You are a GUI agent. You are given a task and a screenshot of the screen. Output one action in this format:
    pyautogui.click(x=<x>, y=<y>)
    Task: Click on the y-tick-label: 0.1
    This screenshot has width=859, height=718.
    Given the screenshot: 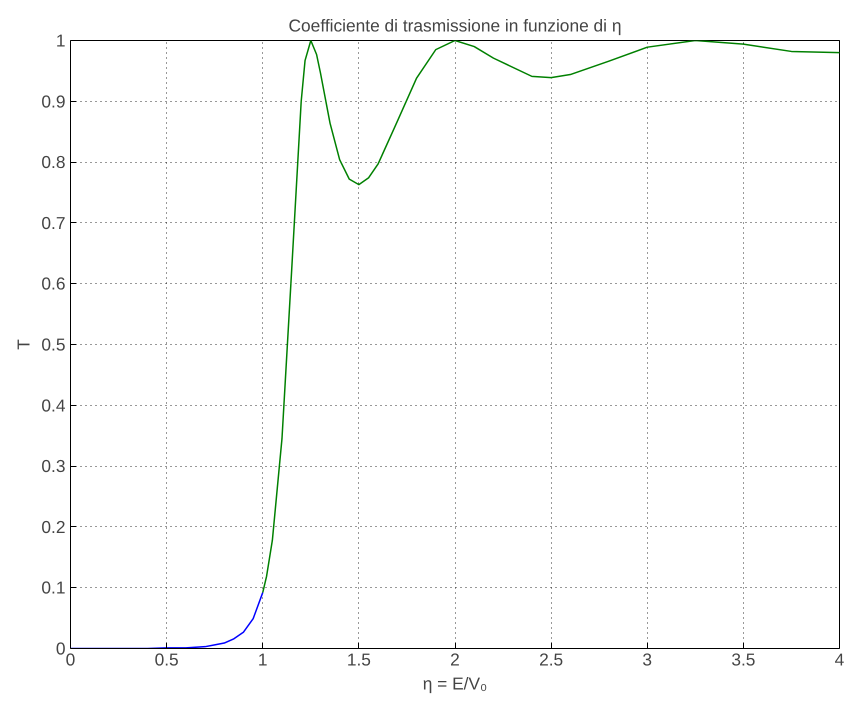 What is the action you would take?
    pyautogui.click(x=53, y=588)
    